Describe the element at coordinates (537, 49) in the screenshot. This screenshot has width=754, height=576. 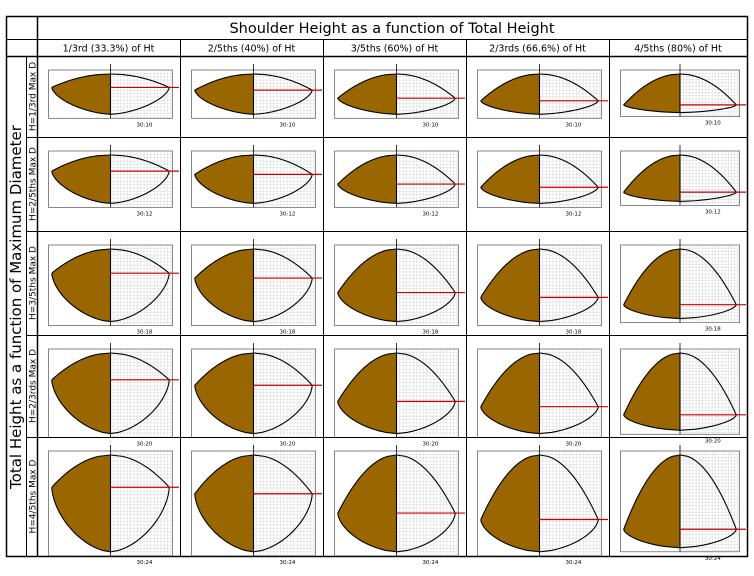
I see `column-header: 2/3rds (66.6%) of Ht` at that location.